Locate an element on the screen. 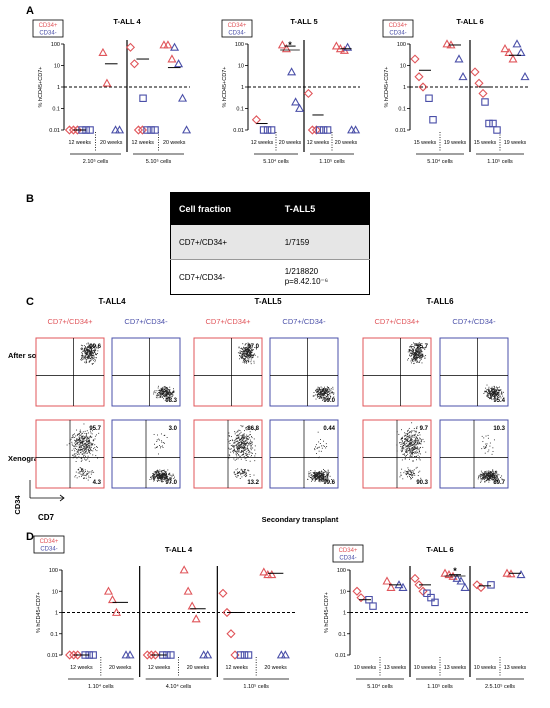 The width and height of the screenshot is (550, 708). data-point-cd34pos is located at coordinates (103, 51).